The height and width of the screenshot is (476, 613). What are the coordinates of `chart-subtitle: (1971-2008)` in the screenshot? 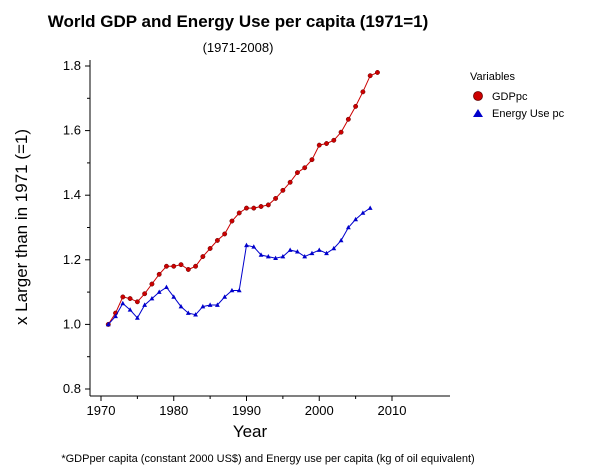 It's located at (238, 47).